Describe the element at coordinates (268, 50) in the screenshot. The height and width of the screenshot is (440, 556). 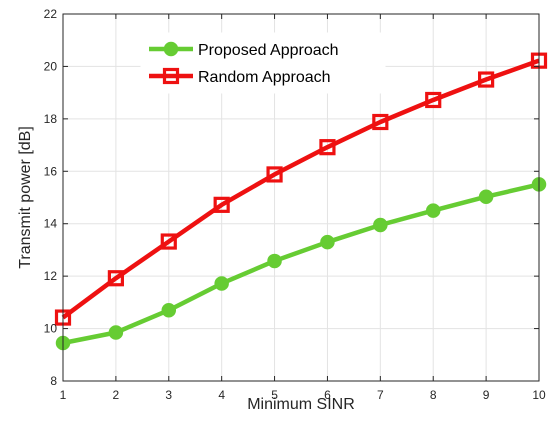
I see `legend-label: Proposed Approach` at that location.